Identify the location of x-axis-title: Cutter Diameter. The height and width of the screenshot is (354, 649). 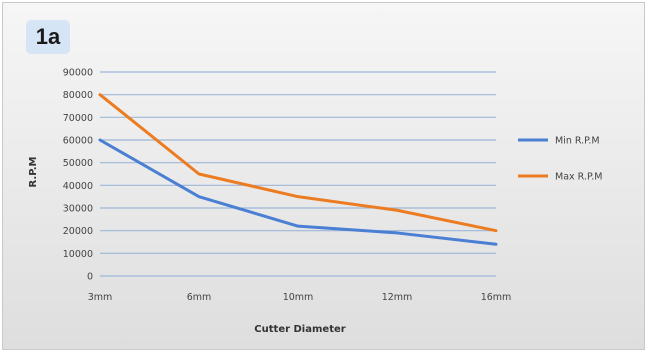
(299, 329).